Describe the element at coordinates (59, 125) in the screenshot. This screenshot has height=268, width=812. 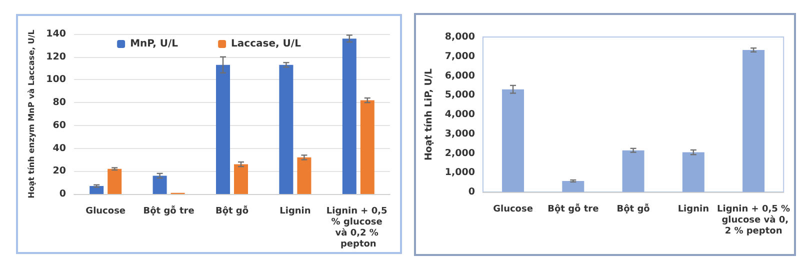
I see `y-tick-label: 60` at that location.